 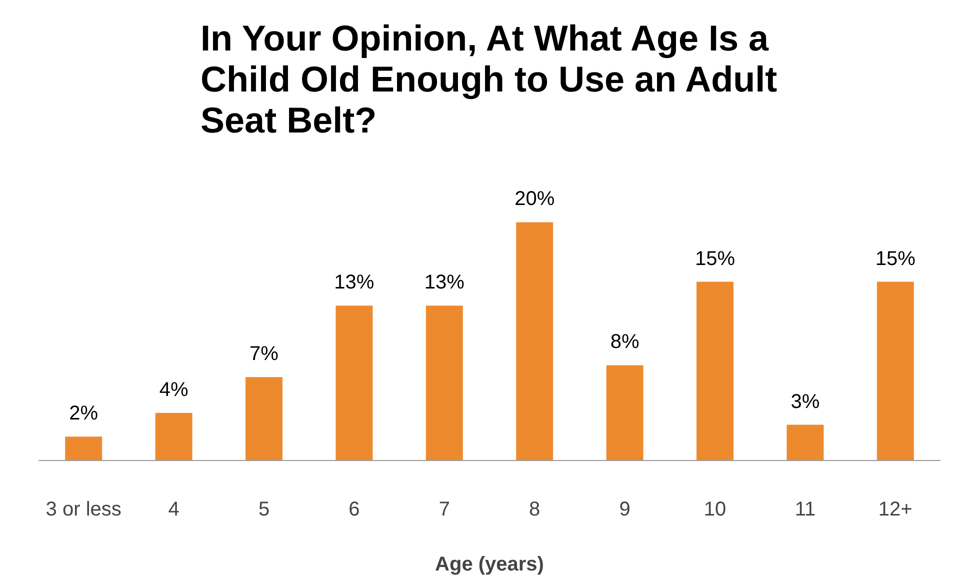 What do you see at coordinates (625, 342) in the screenshot?
I see `data-label: 8%` at bounding box center [625, 342].